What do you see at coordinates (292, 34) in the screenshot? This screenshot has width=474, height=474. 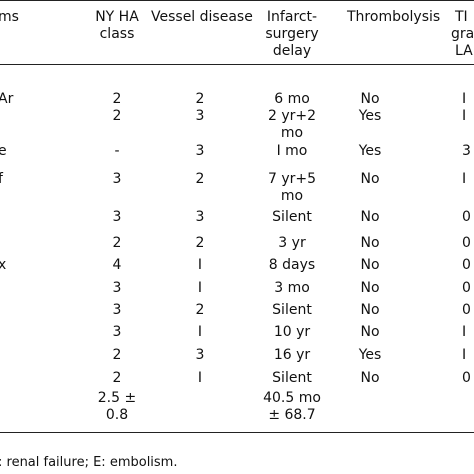 I see `header-delay-line2: surgery` at bounding box center [292, 34].